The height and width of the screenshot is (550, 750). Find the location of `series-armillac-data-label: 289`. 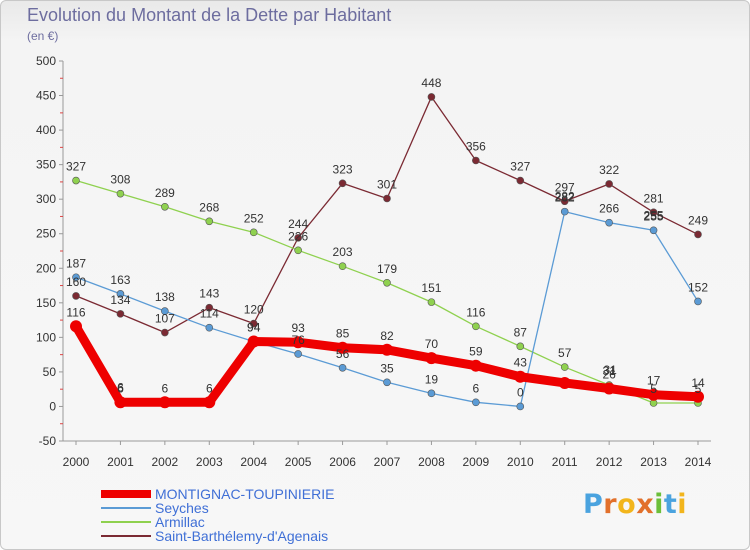

series-armillac-data-label: 289 is located at coordinates (165, 193).